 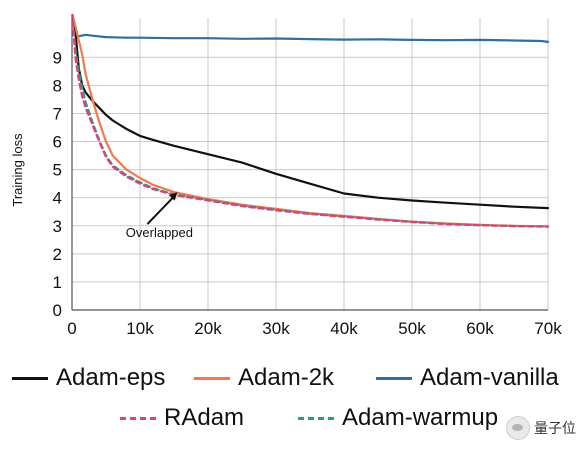 What do you see at coordinates (57, 57) in the screenshot?
I see `y-tick-label-9: 9` at bounding box center [57, 57].